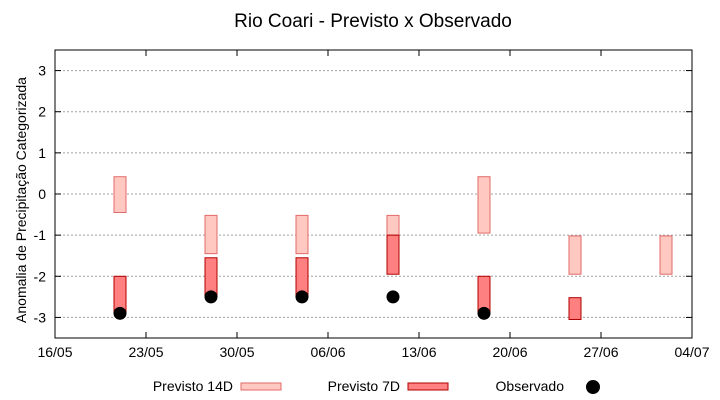 The height and width of the screenshot is (400, 720). What do you see at coordinates (418, 352) in the screenshot?
I see `x-tick-label: 13/06` at bounding box center [418, 352].